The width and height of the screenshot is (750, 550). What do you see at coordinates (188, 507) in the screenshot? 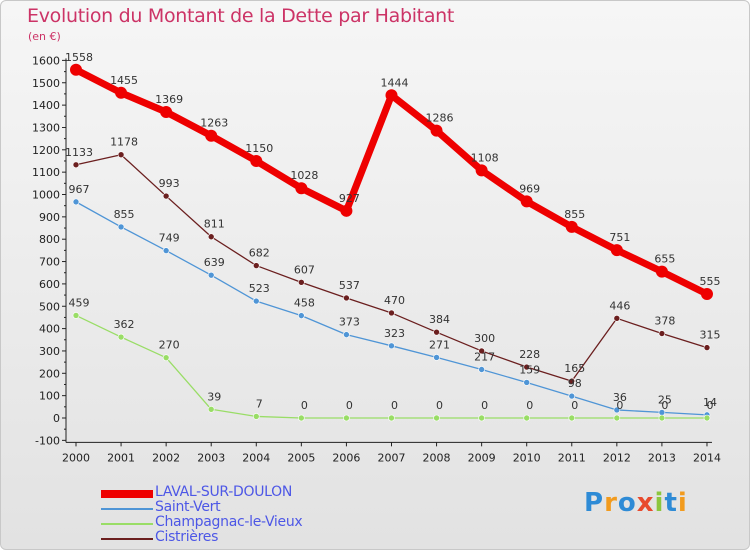
I see `legend-label: Saint-Vert` at bounding box center [188, 507].